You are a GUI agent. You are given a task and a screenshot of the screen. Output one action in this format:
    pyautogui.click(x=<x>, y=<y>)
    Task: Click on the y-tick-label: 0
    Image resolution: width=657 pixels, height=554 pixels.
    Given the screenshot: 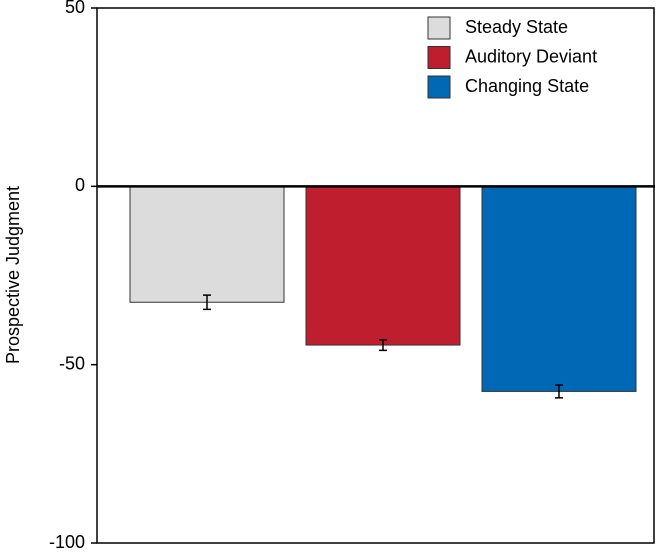 What is the action you would take?
    pyautogui.click(x=80, y=185)
    